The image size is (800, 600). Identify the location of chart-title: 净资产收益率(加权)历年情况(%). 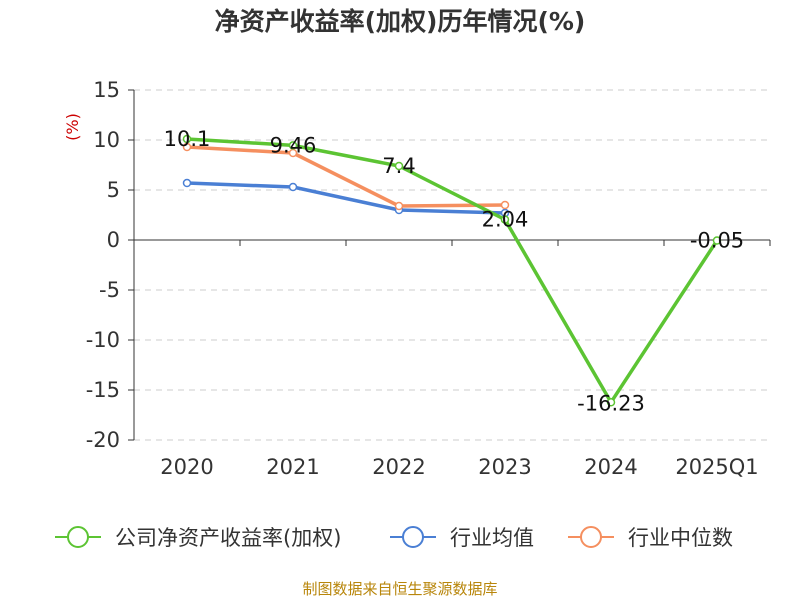
(400, 21).